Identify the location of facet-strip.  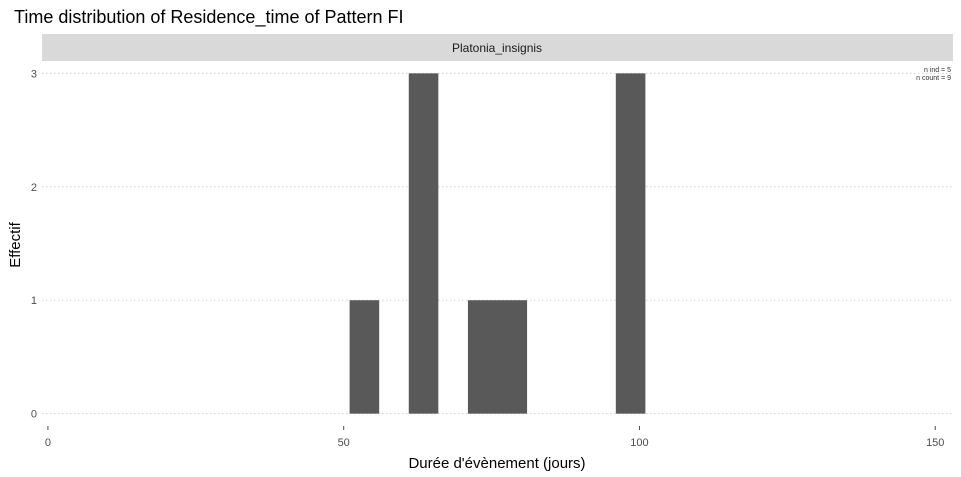
(497, 47).